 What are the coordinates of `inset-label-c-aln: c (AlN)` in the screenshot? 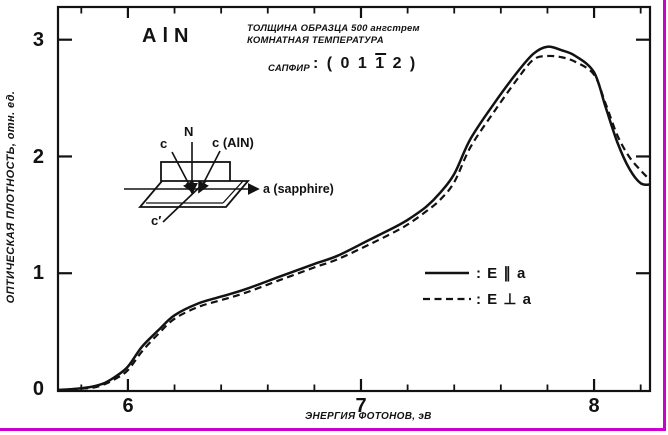 It's located at (233, 142).